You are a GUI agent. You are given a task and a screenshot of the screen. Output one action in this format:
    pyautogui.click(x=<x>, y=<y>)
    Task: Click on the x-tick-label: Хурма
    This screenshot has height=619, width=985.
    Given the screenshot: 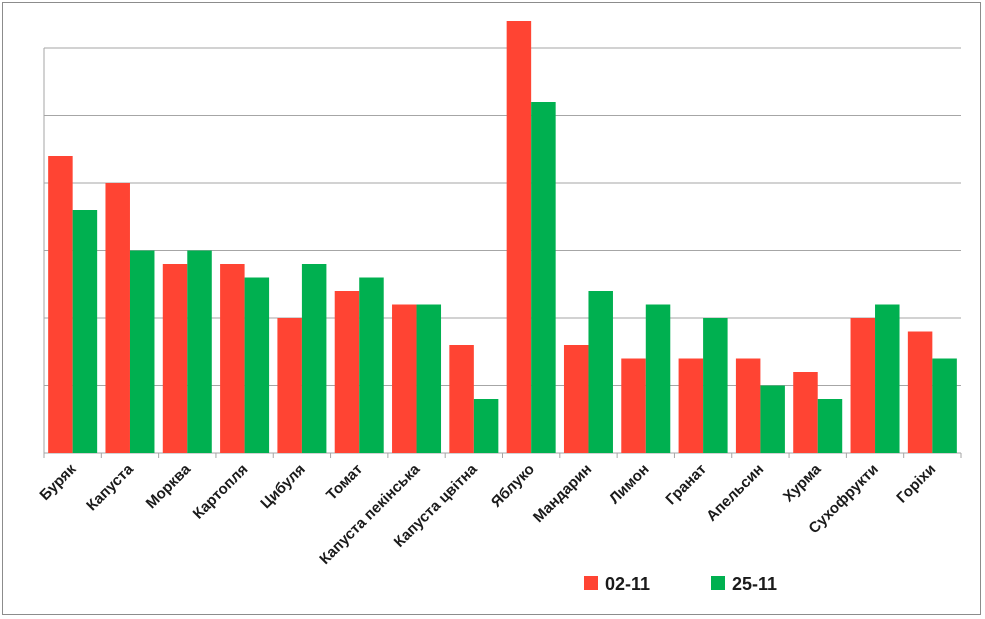 What is the action you would take?
    pyautogui.click(x=802, y=482)
    